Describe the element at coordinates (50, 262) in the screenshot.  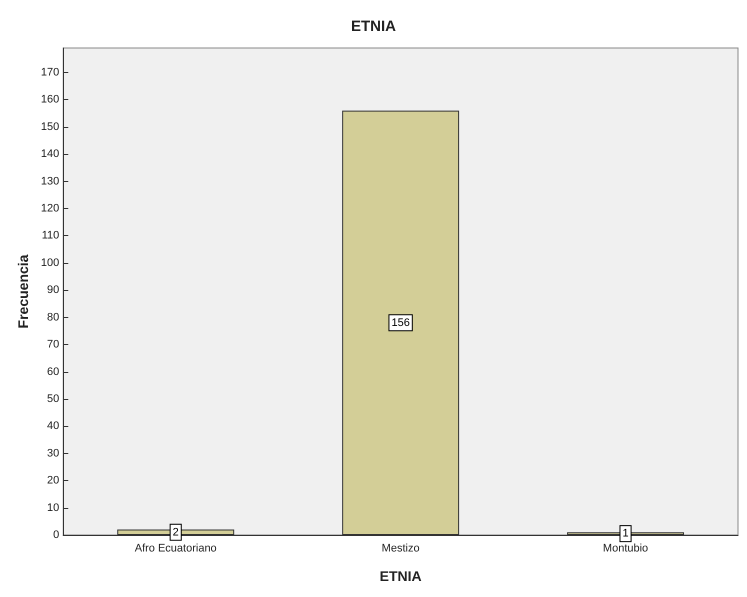
I see `y-tick-label: 100` at that location.